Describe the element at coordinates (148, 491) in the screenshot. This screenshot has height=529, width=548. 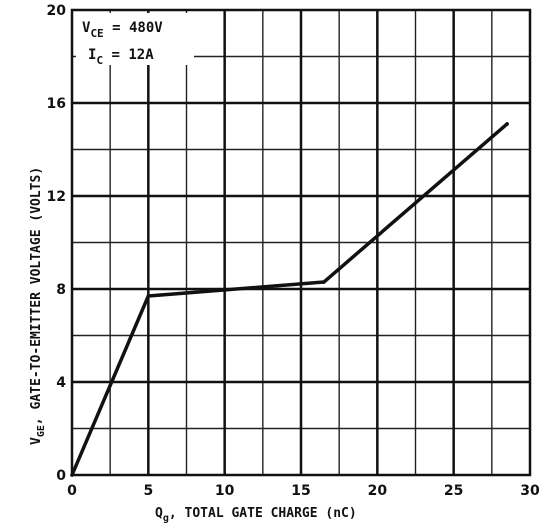
I see `x-tick-label: 5` at that location.